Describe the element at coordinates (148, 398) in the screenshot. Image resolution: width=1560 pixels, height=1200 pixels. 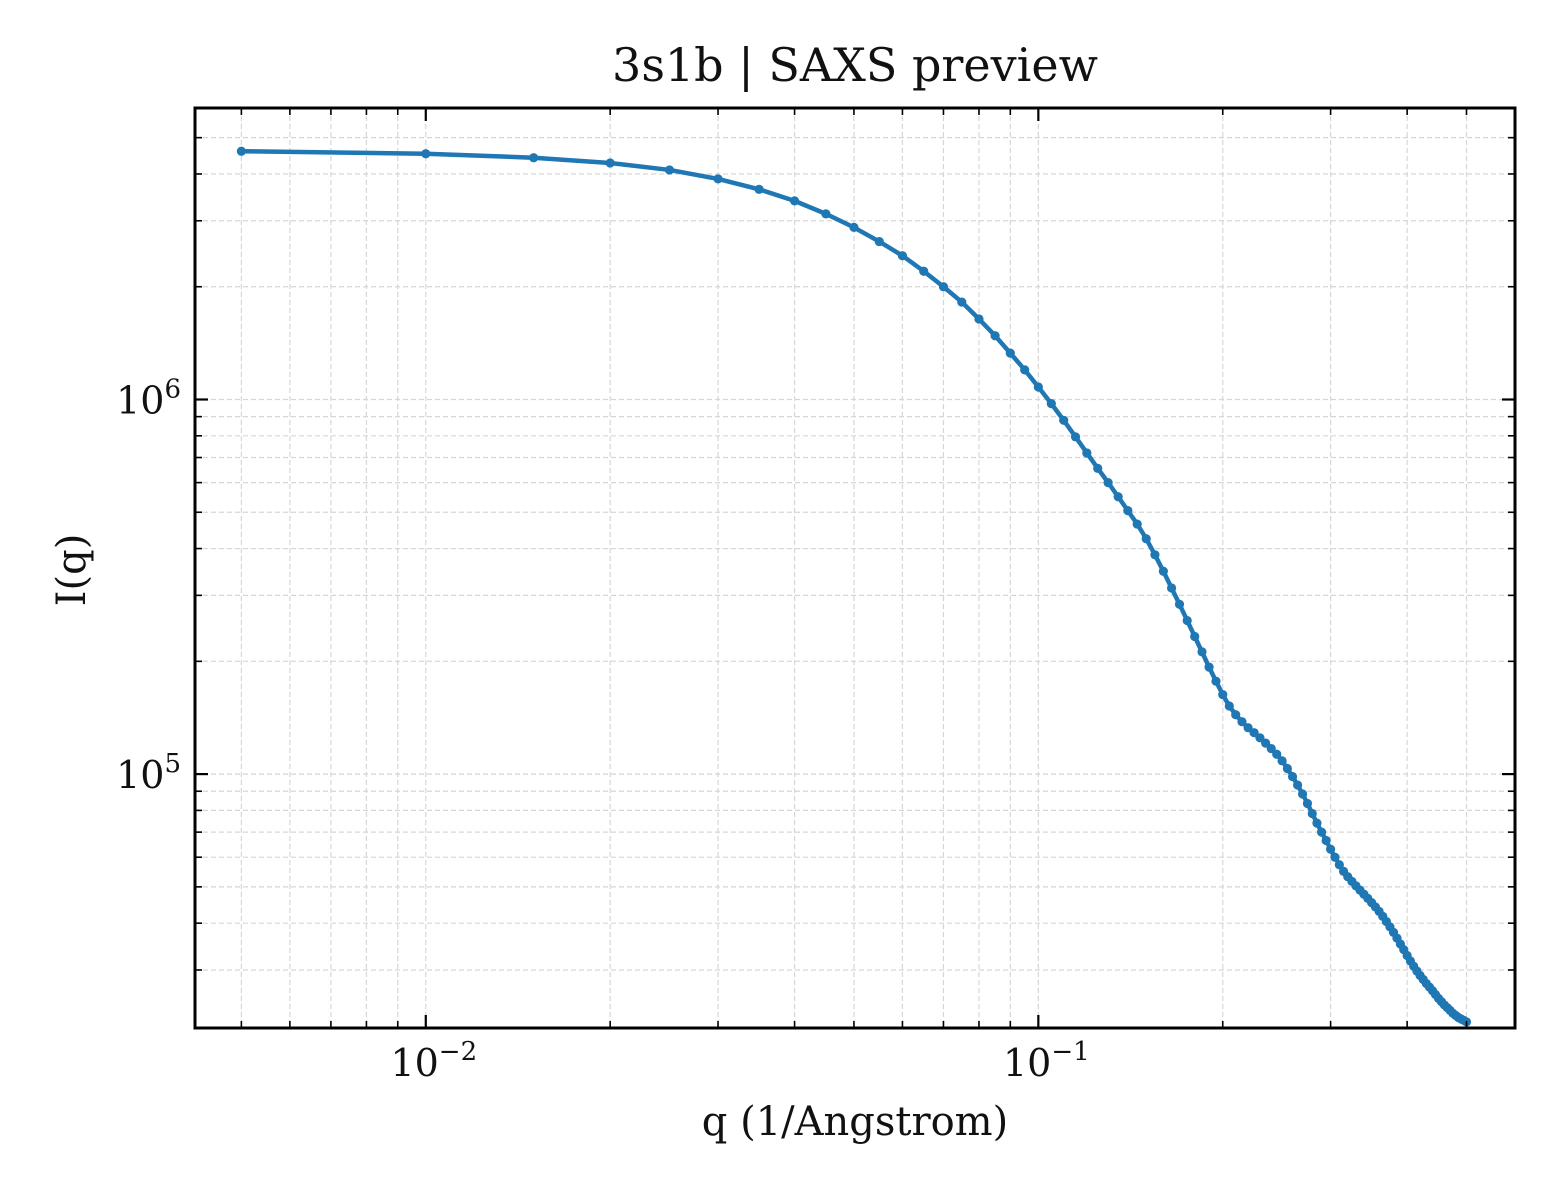
I see `y-tick-label: 106` at that location.